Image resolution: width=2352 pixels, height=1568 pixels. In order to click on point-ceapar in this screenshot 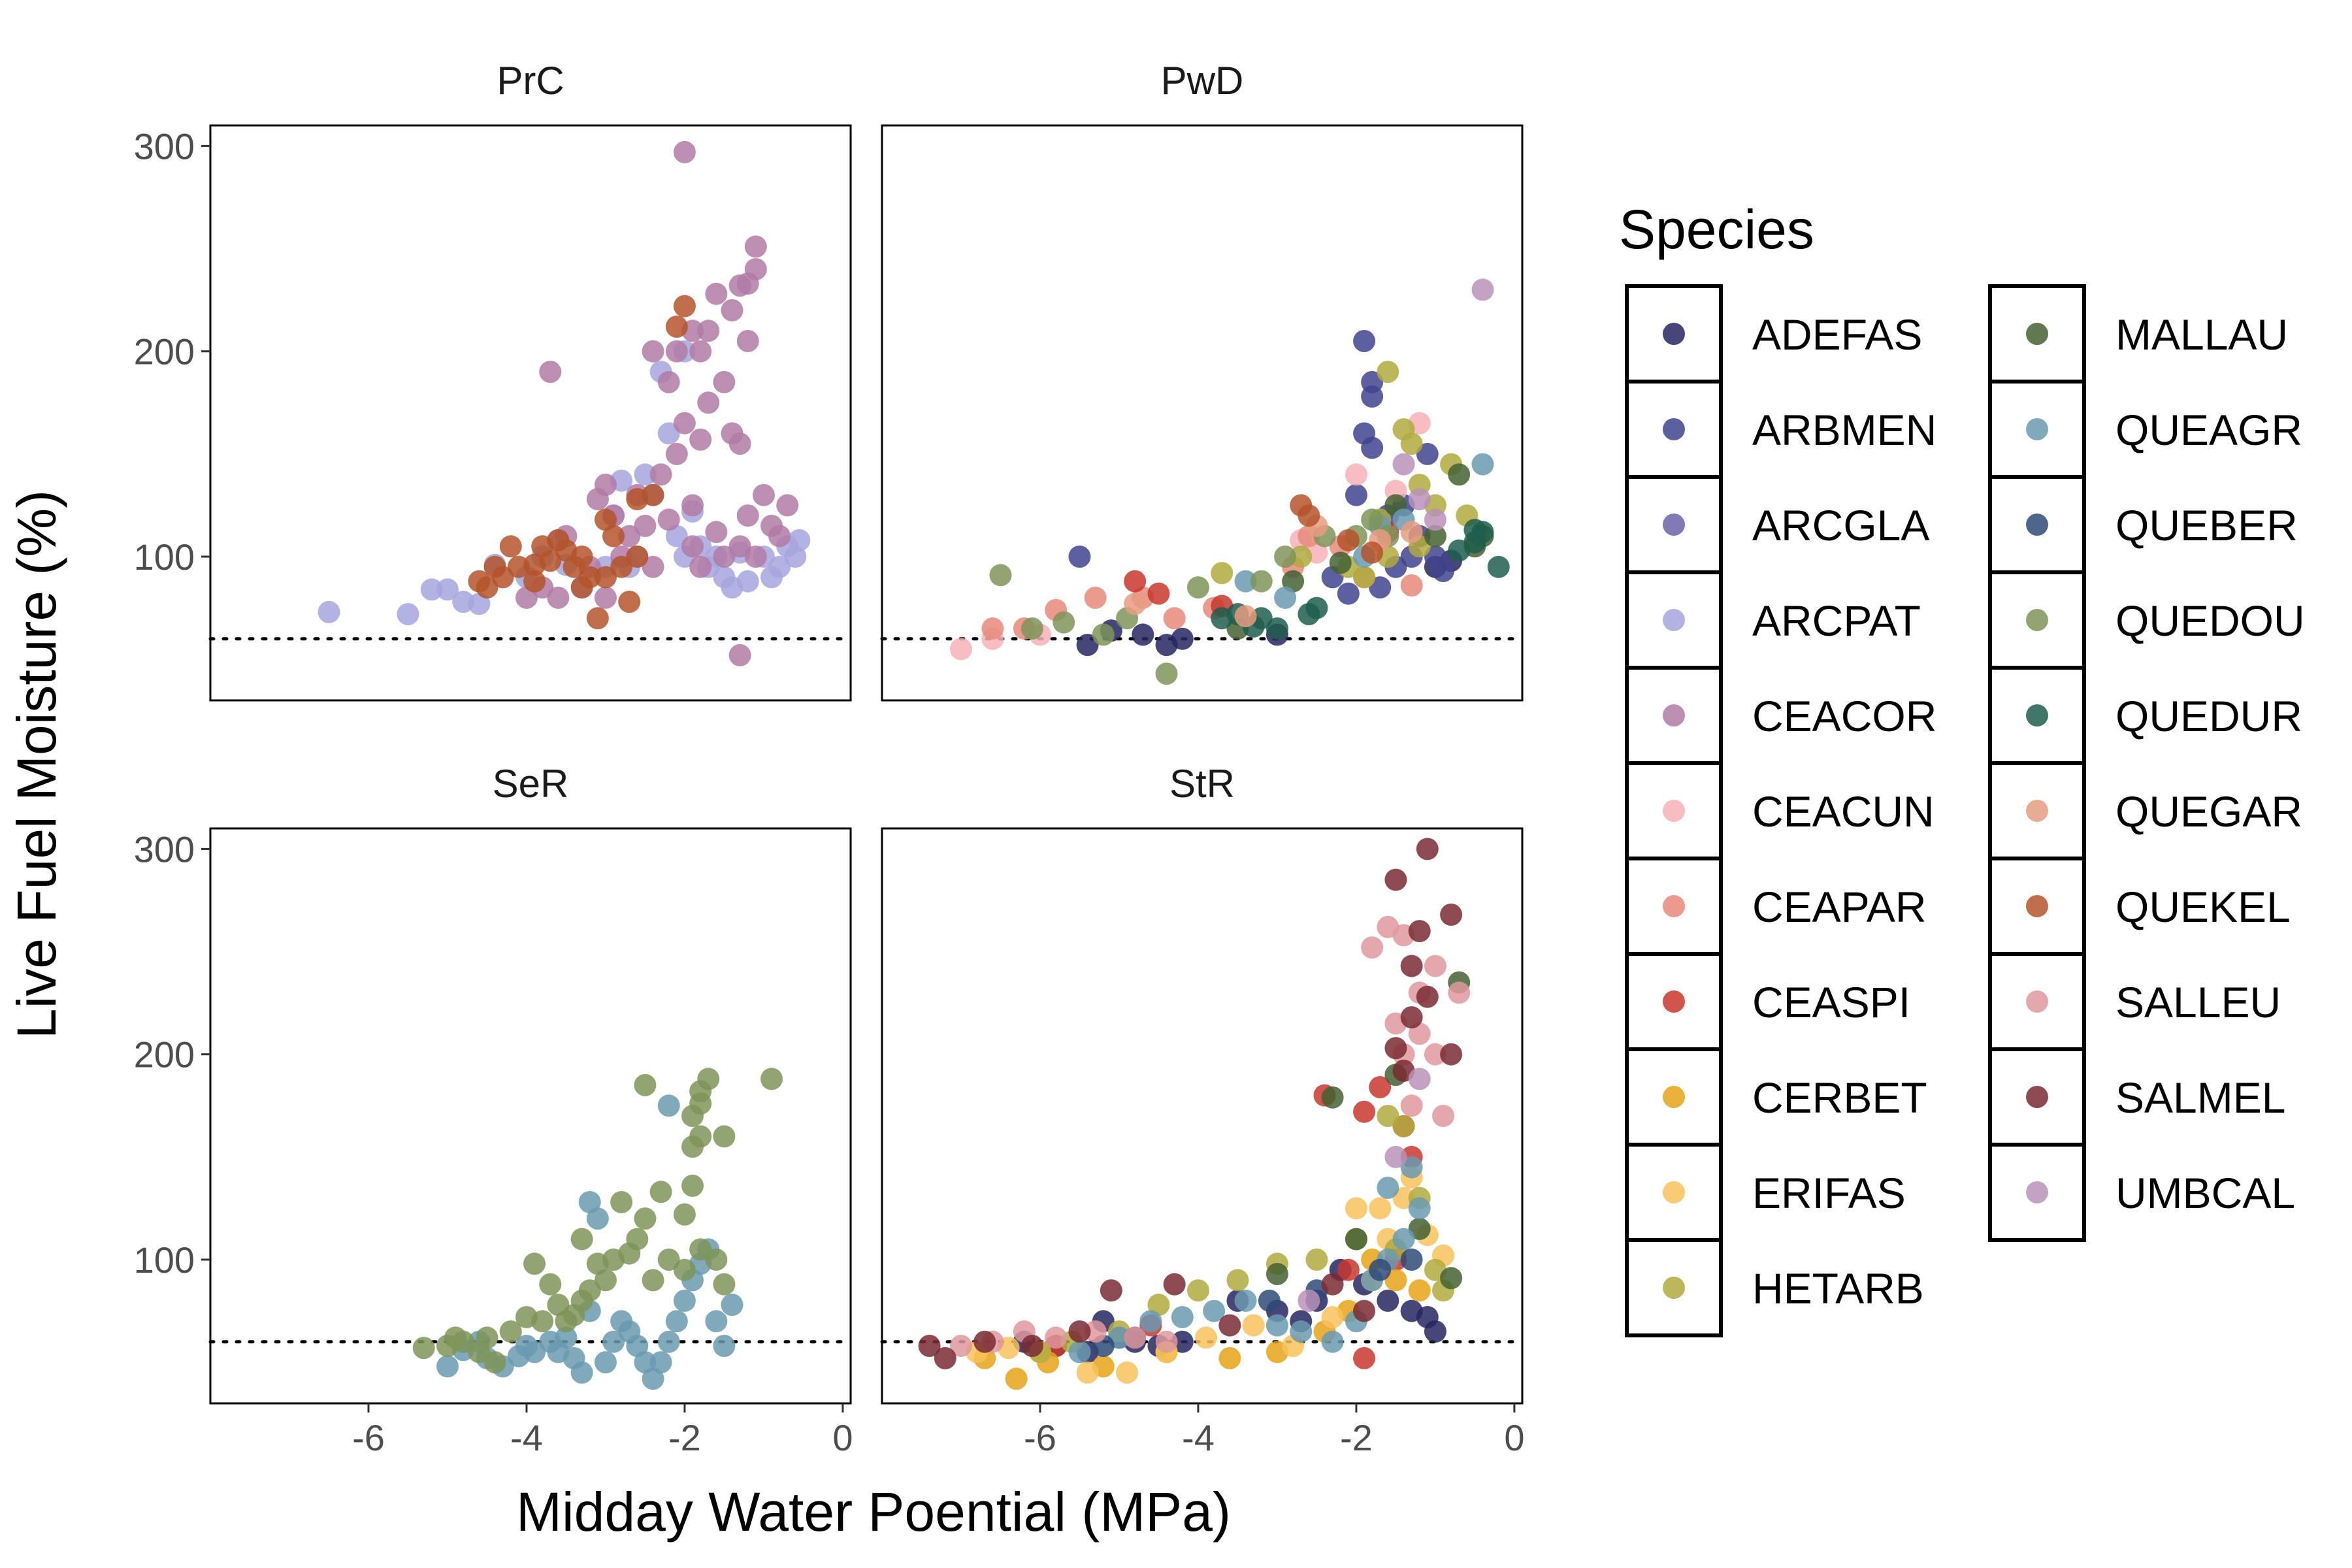, I will do `click(992, 628)`.